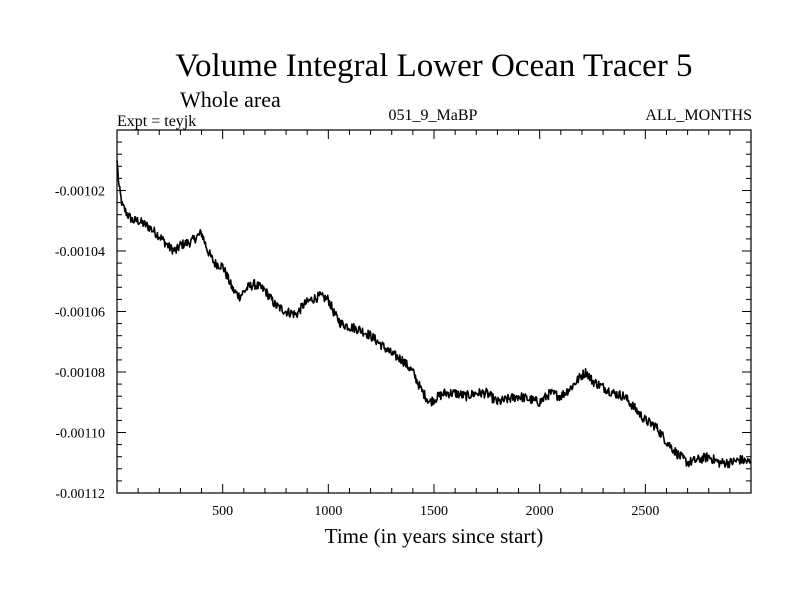 The image size is (800, 600). Describe the element at coordinates (80, 434) in the screenshot. I see `y-tick-label: -0.00110` at that location.